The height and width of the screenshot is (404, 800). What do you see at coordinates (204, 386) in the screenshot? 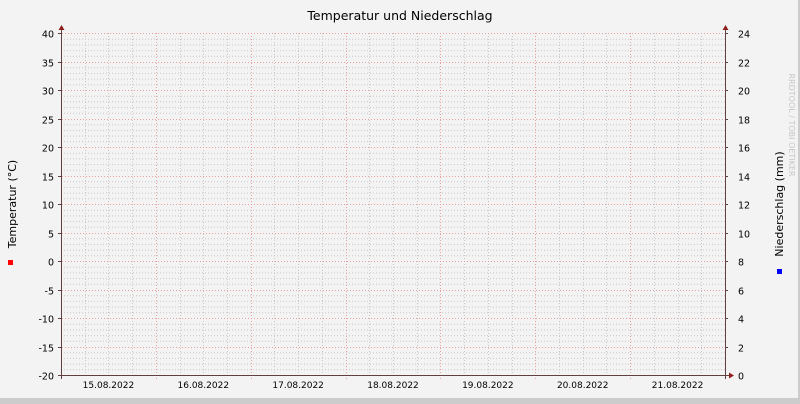
I see `x-tick-label: 16.08.2022` at bounding box center [204, 386].